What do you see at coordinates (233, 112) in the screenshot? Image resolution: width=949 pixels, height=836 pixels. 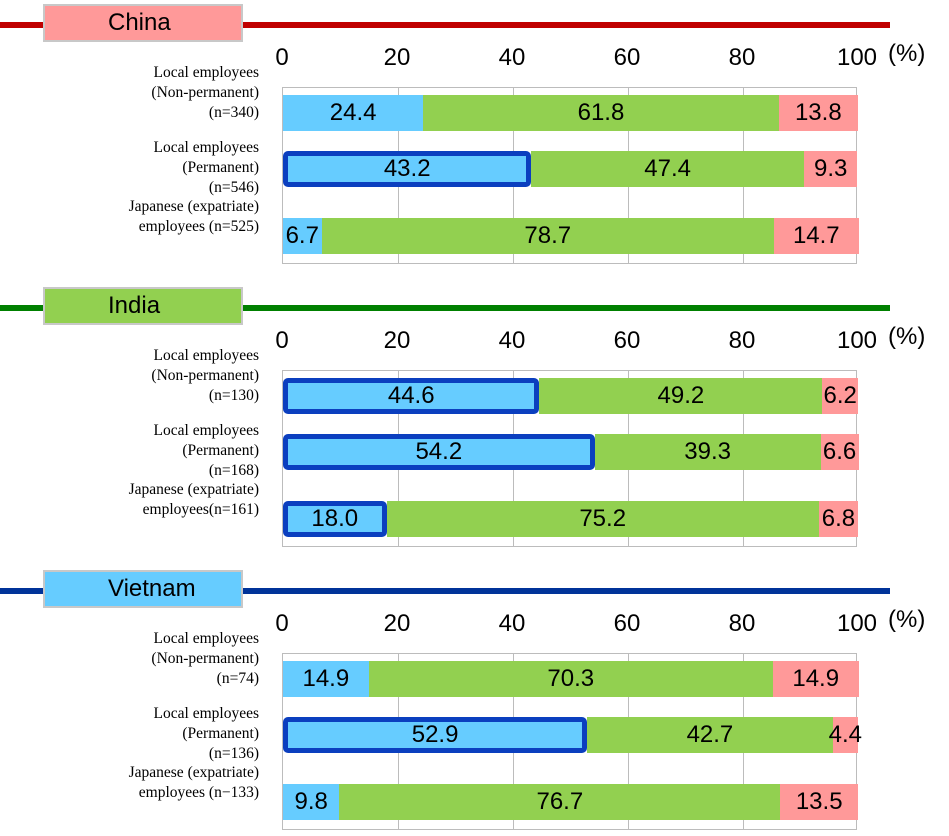 I see `row-label-line: (n=340)` at bounding box center [233, 112].